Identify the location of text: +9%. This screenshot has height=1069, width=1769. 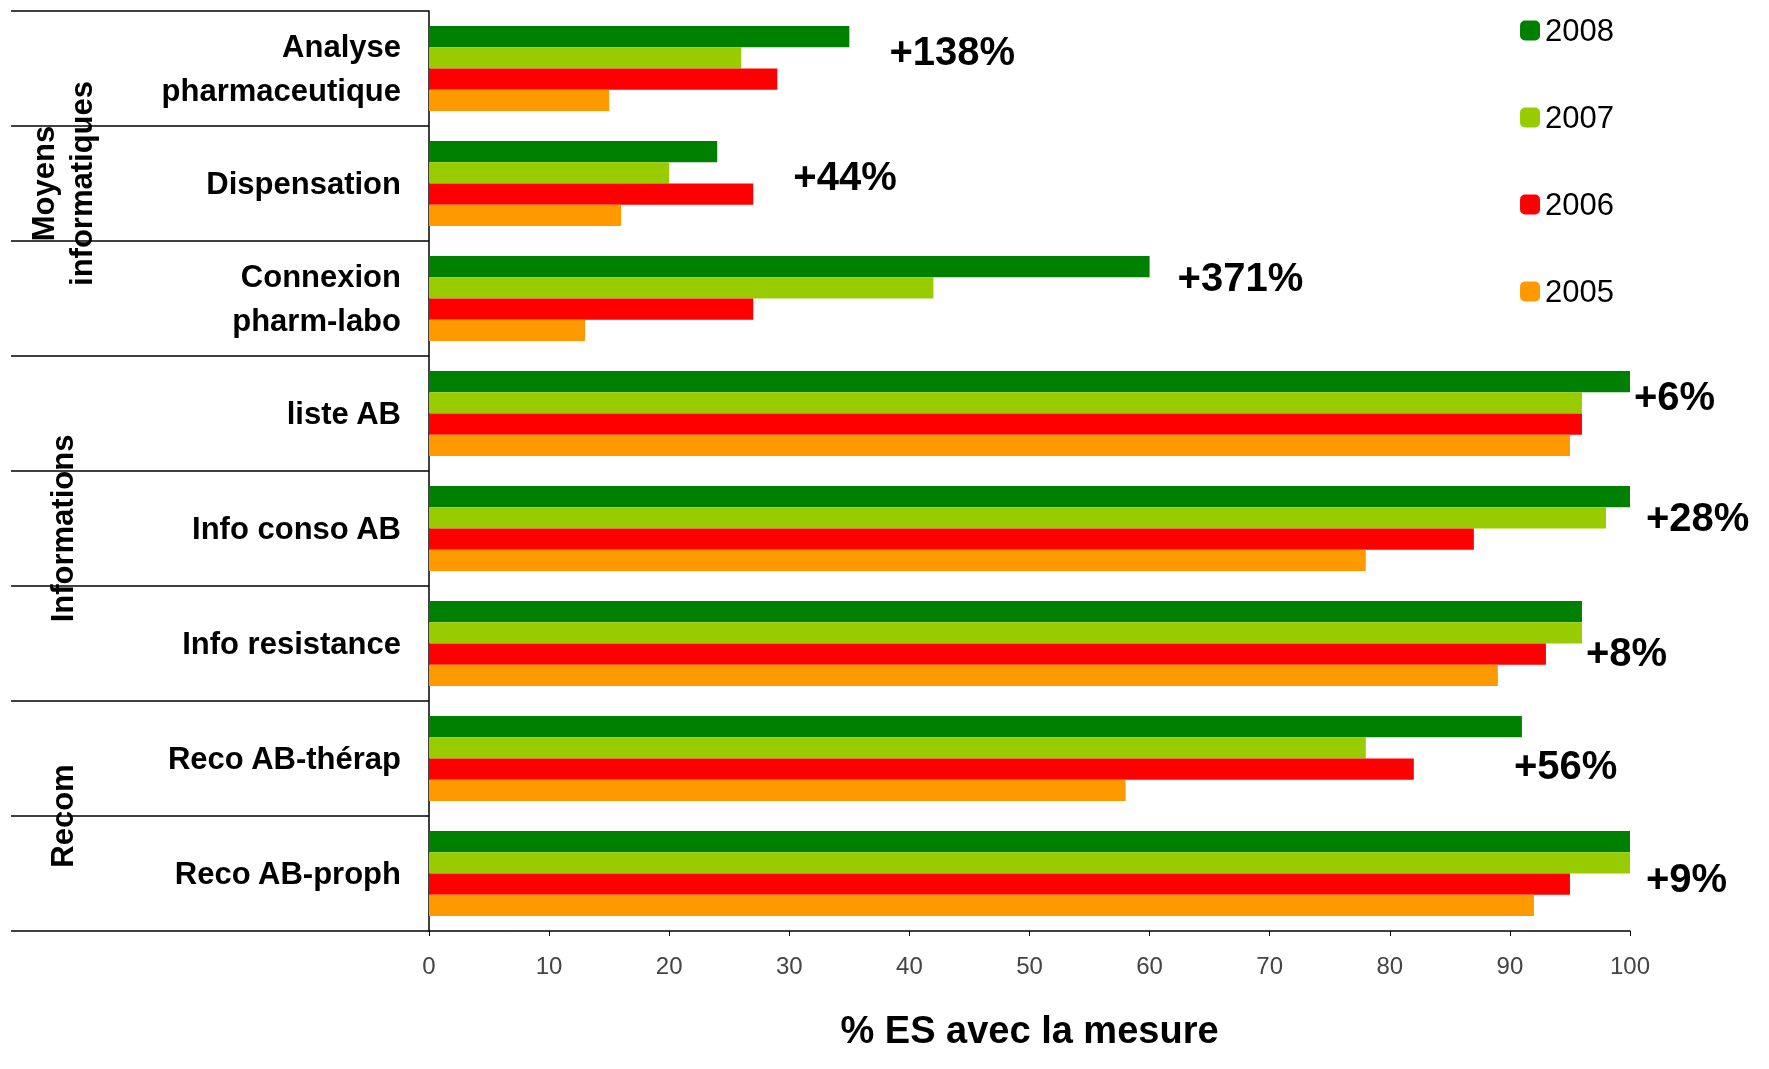
(1687, 877).